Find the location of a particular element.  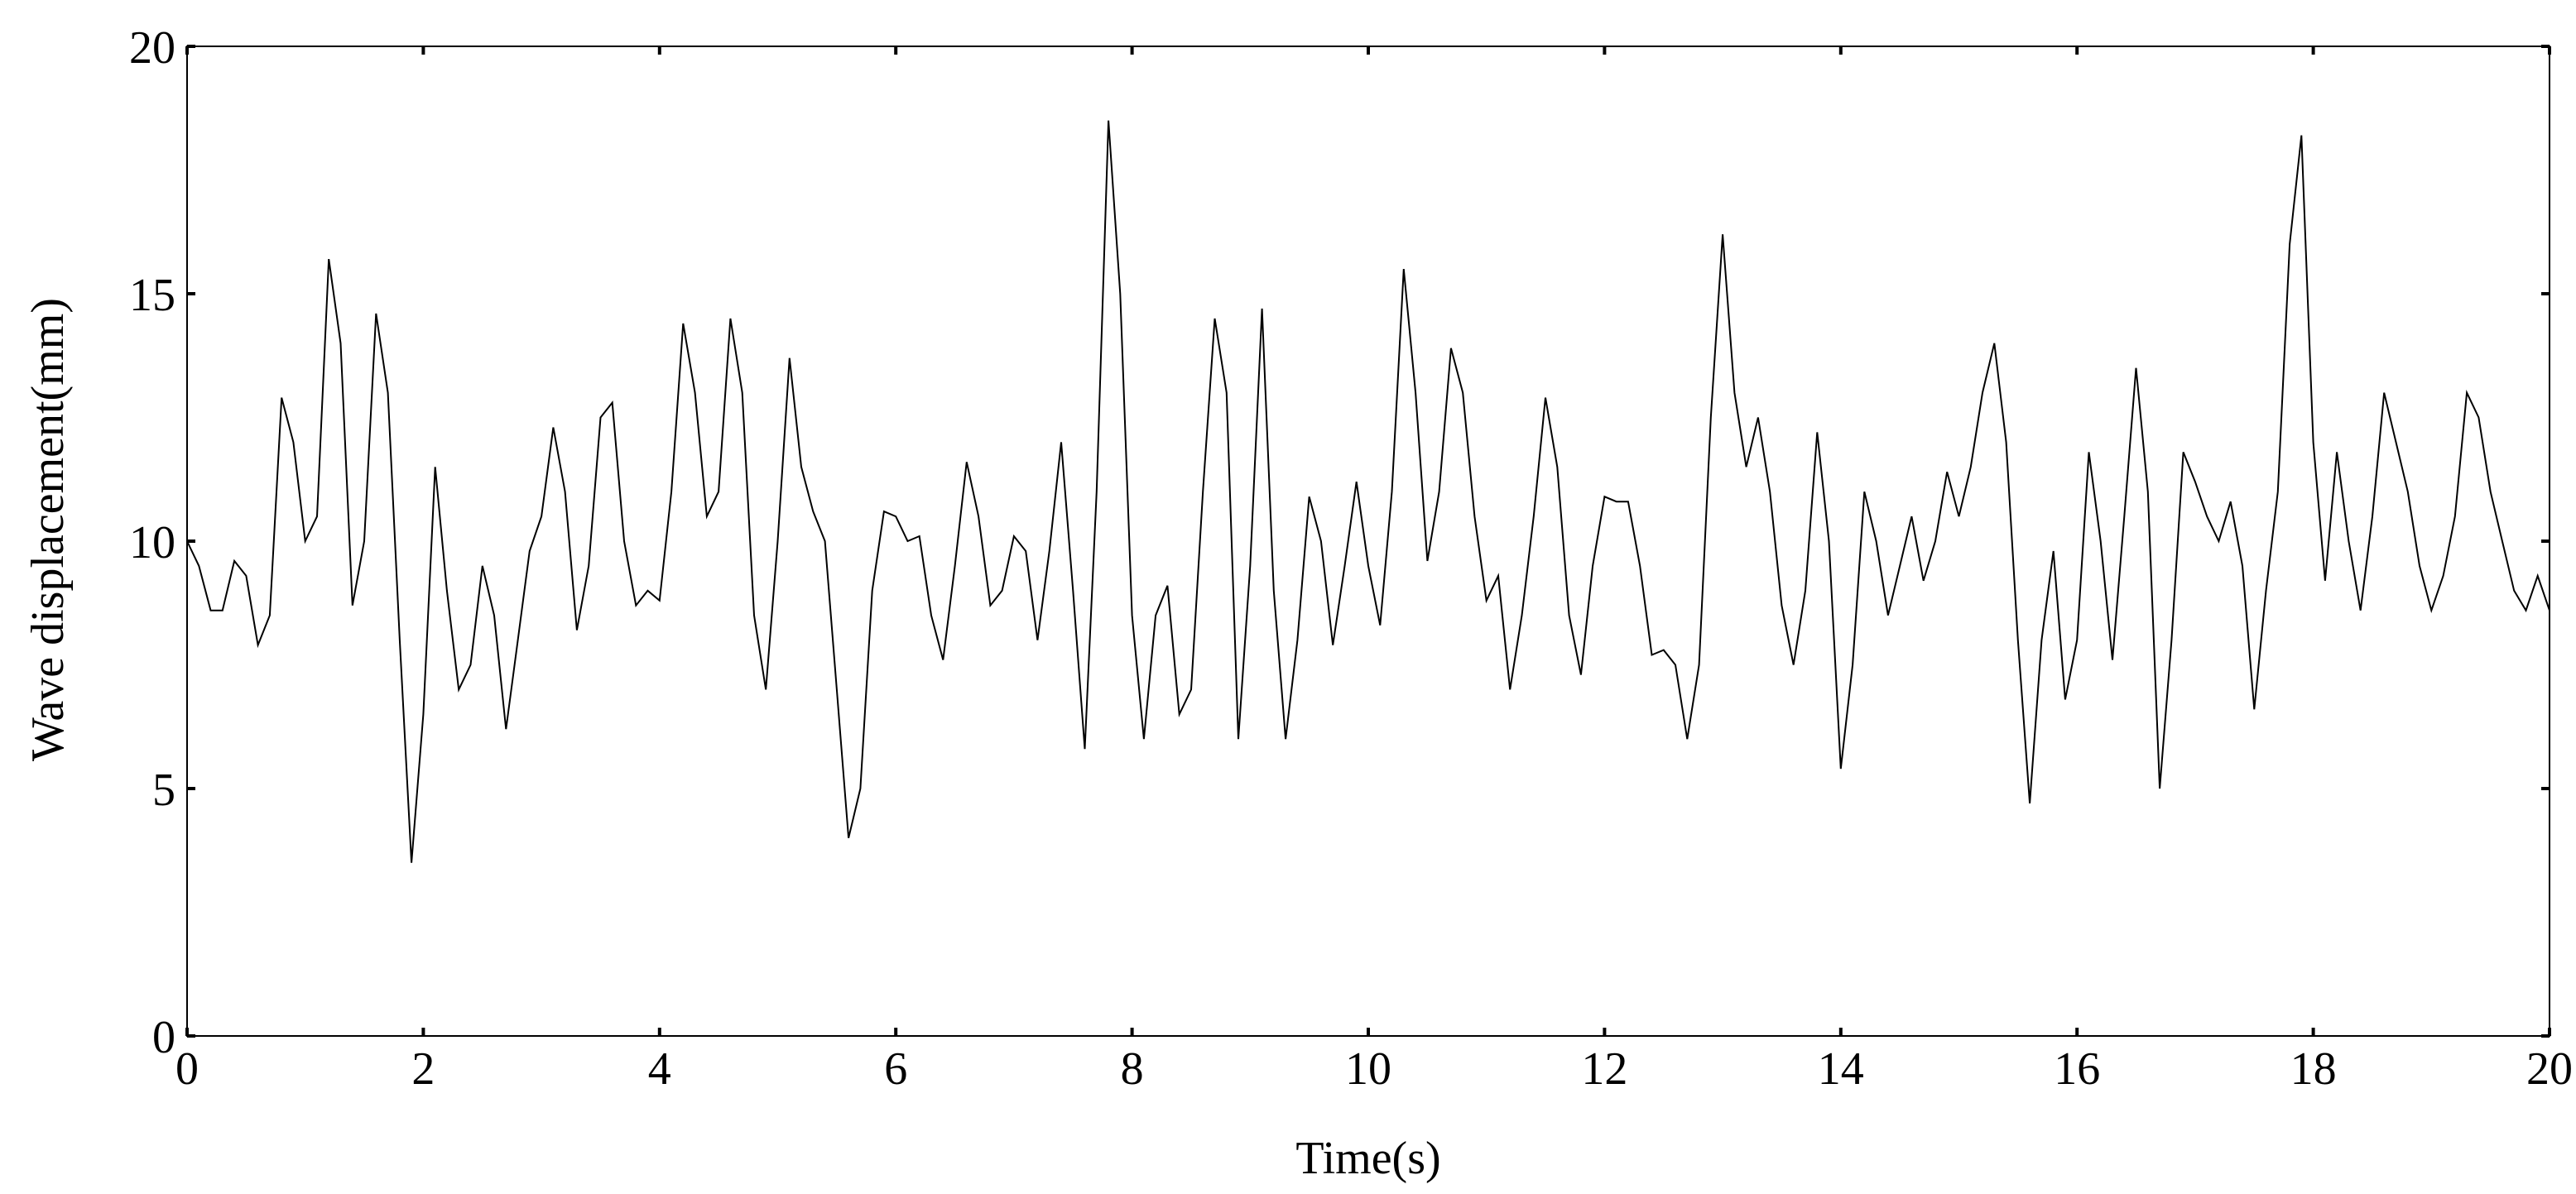

y-axis-label: Wave displacement(mm) is located at coordinates (48, 530).